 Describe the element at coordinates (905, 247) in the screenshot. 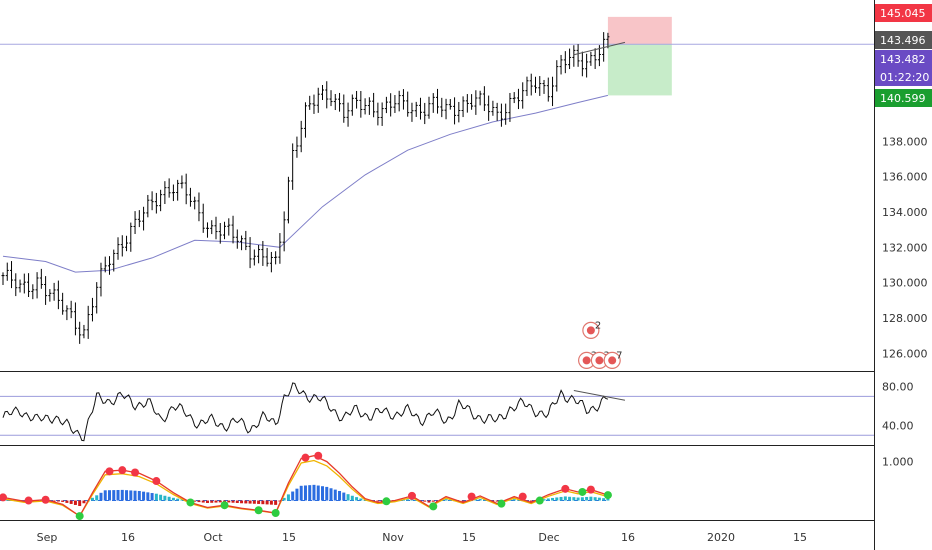

I see `price-tick-label: 132.000` at that location.